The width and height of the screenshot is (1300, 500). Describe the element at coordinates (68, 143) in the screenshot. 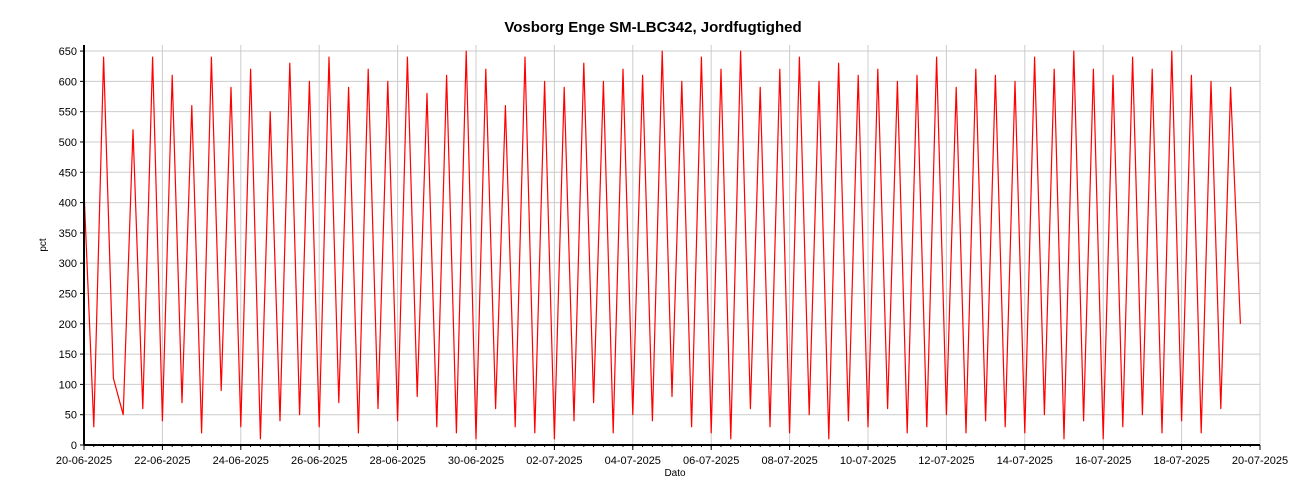

I see `y-tick-label: 500` at that location.